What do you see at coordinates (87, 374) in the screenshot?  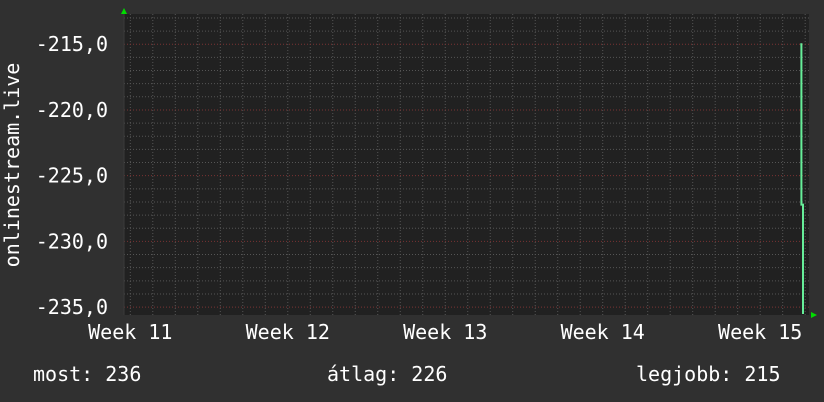 I see `stat-current: most: 236` at bounding box center [87, 374].